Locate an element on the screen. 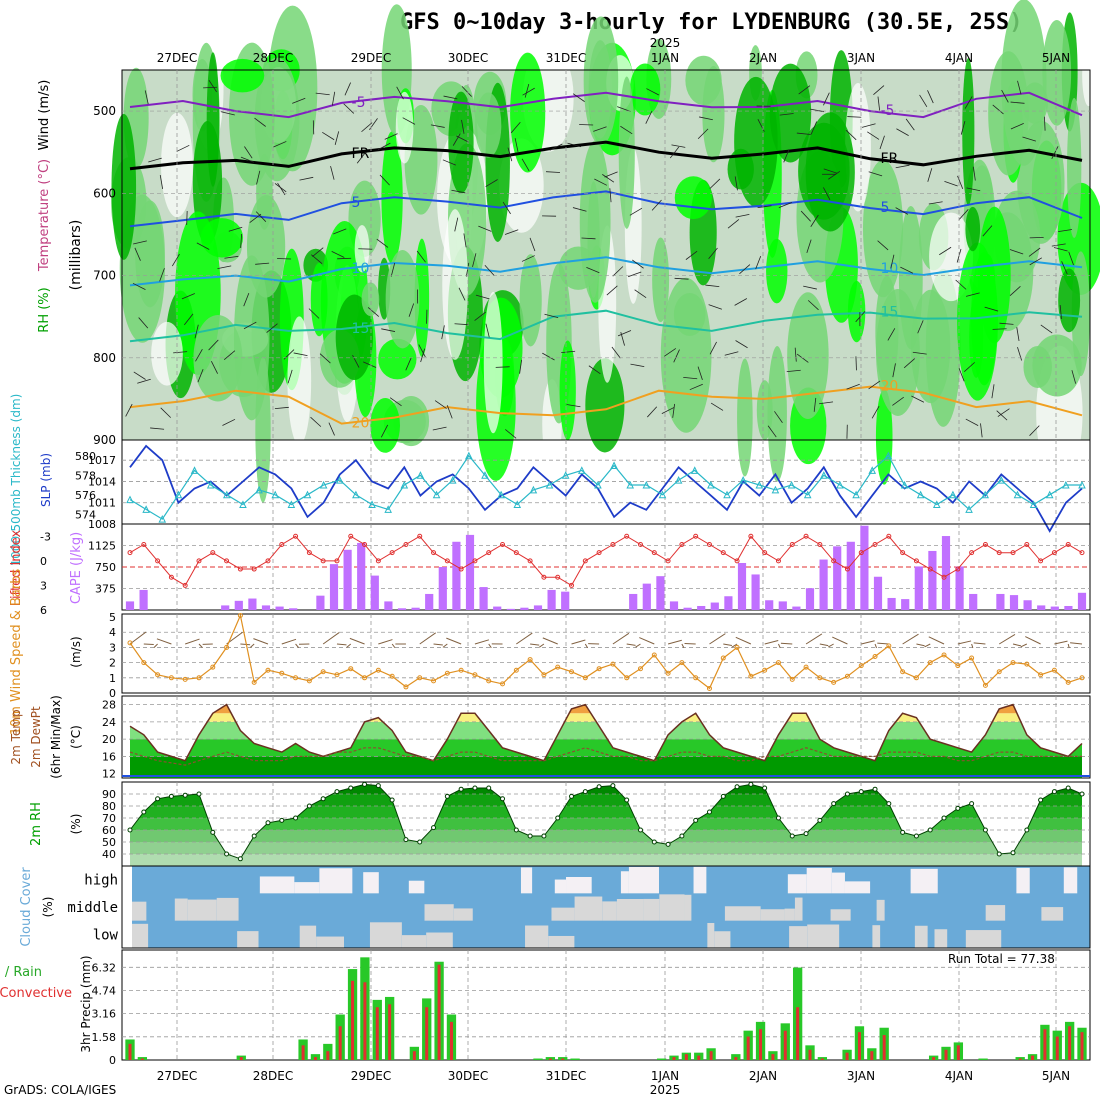  precip-convective-label: Convective is located at coordinates (36, 993).